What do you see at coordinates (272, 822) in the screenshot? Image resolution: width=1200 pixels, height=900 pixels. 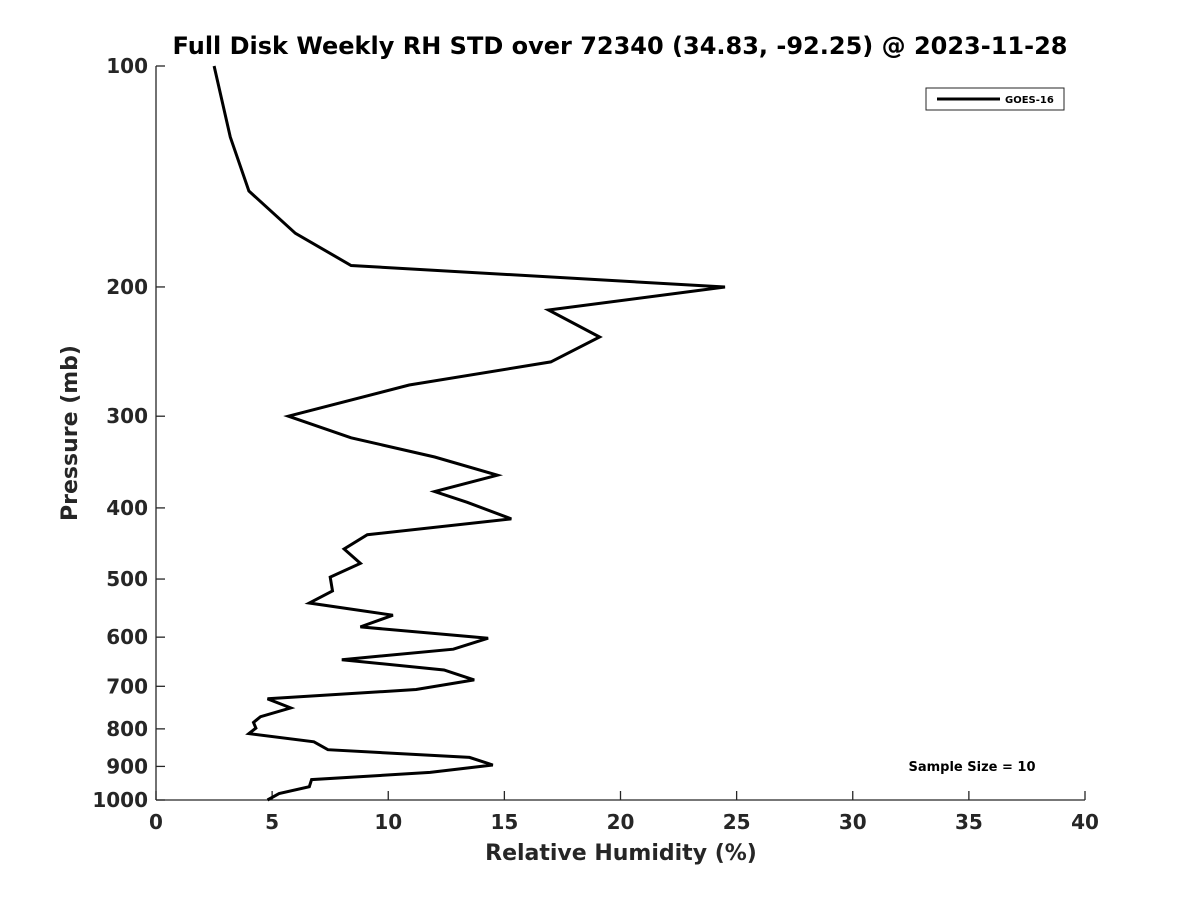 I see `x-tick-label: 5` at bounding box center [272, 822].